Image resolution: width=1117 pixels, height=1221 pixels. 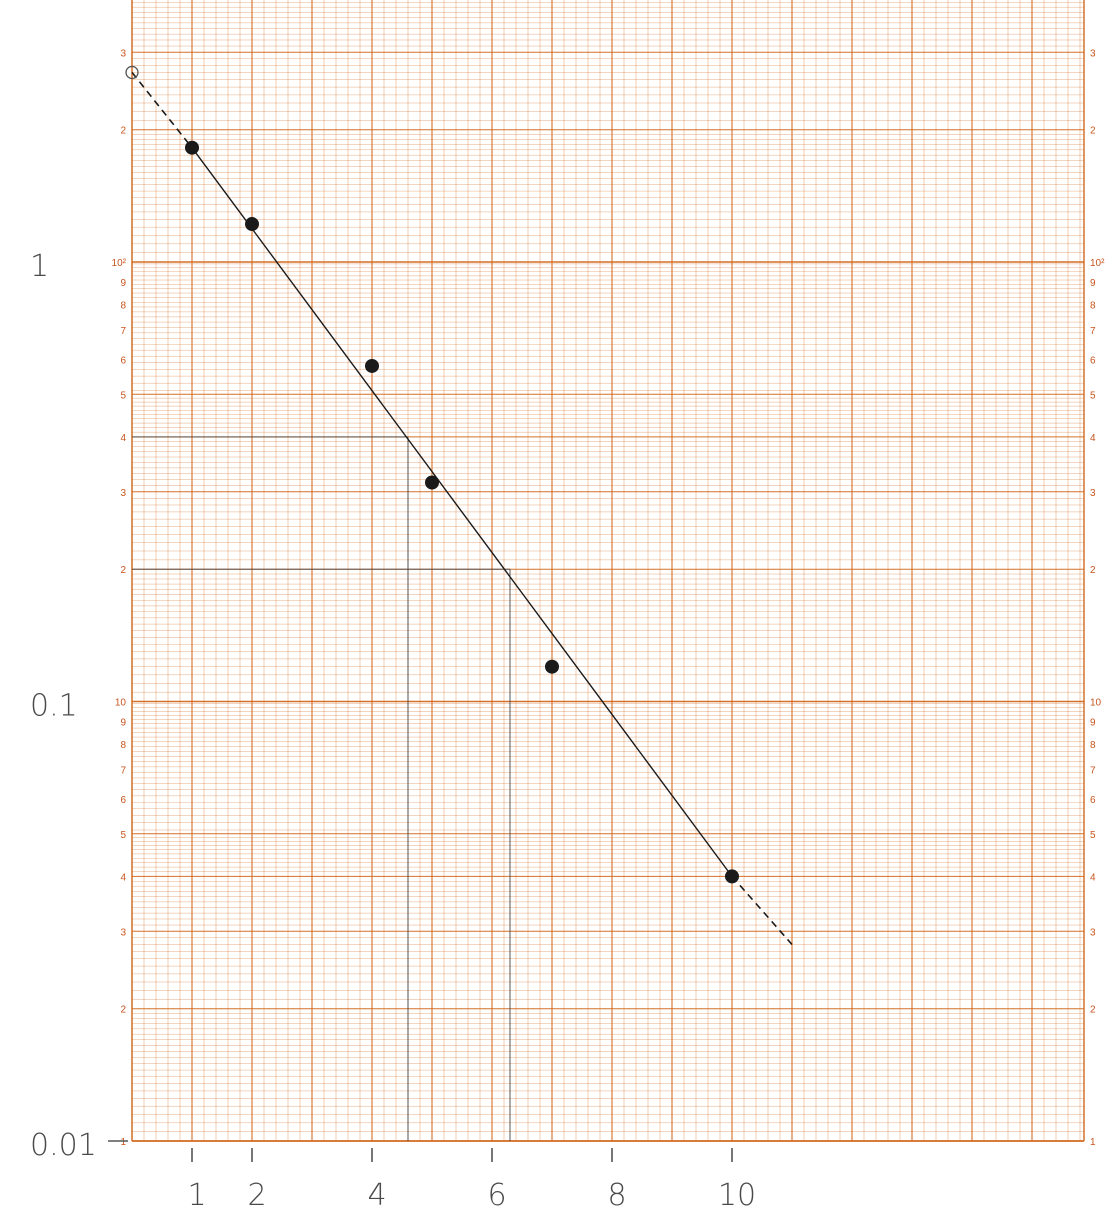 I want to click on x-tick-label: 4, so click(x=376, y=1195).